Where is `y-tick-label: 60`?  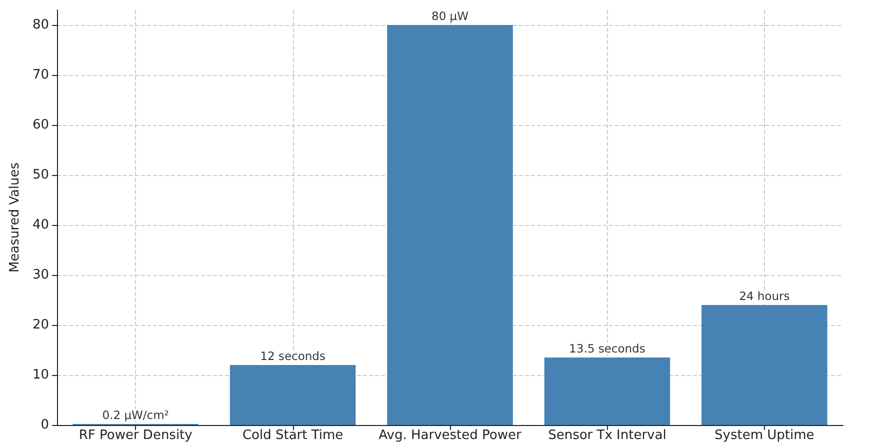 y-tick-label: 60 is located at coordinates (40, 125).